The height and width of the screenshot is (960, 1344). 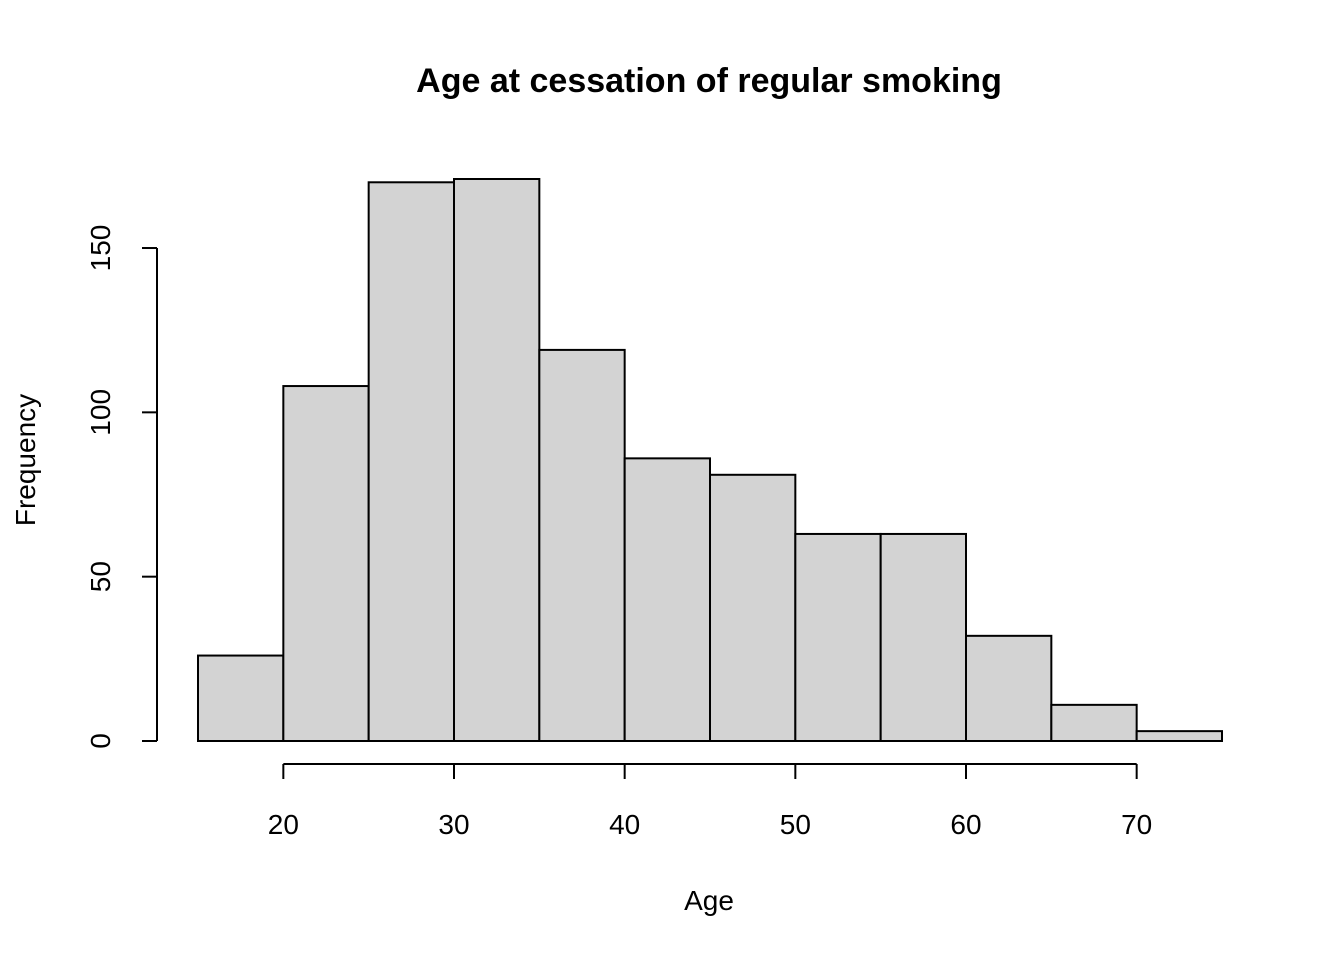 What do you see at coordinates (1136, 824) in the screenshot?
I see `x-tick-label: 70` at bounding box center [1136, 824].